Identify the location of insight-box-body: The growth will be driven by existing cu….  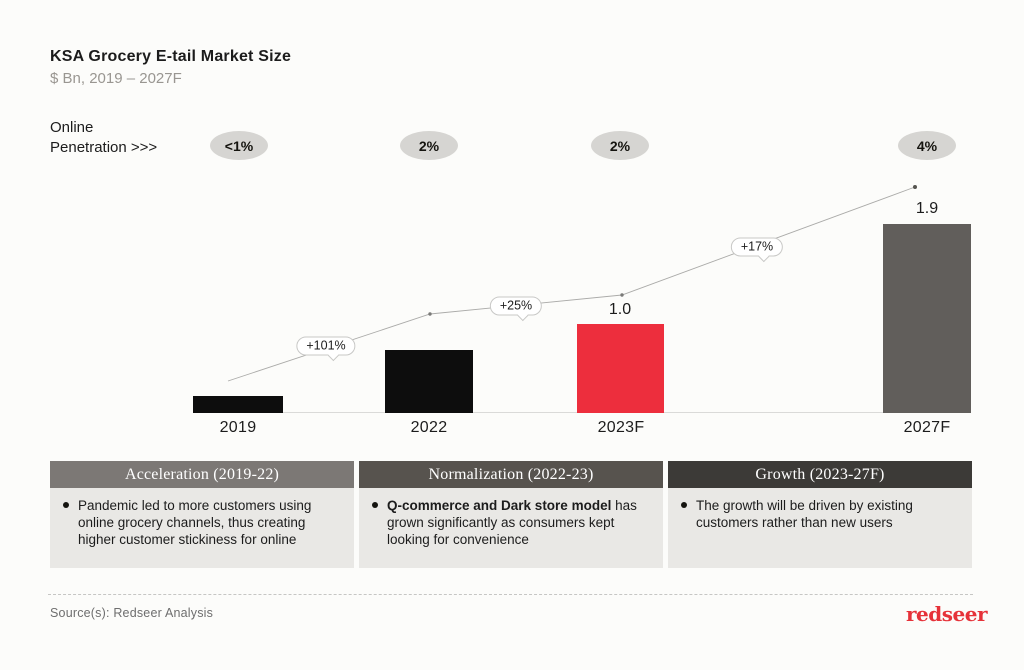
(820, 528).